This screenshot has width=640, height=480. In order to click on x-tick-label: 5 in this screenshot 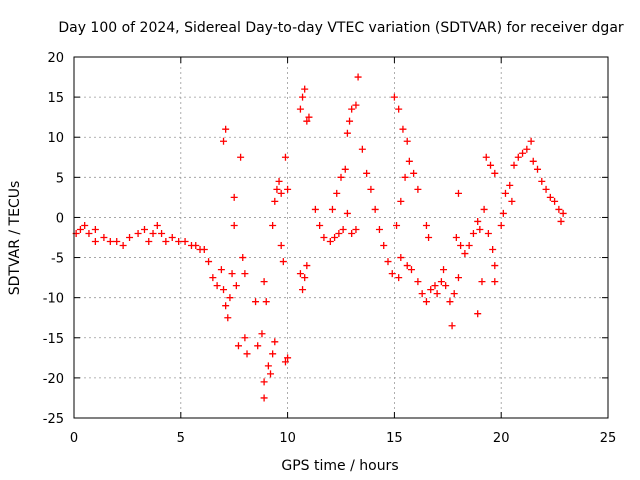, I will do `click(181, 438)`.